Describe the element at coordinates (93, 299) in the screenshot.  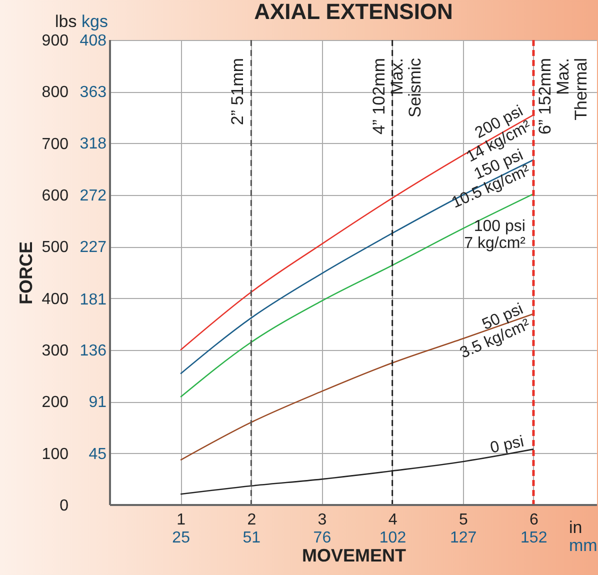
I see `y2-tick-label: 181` at that location.